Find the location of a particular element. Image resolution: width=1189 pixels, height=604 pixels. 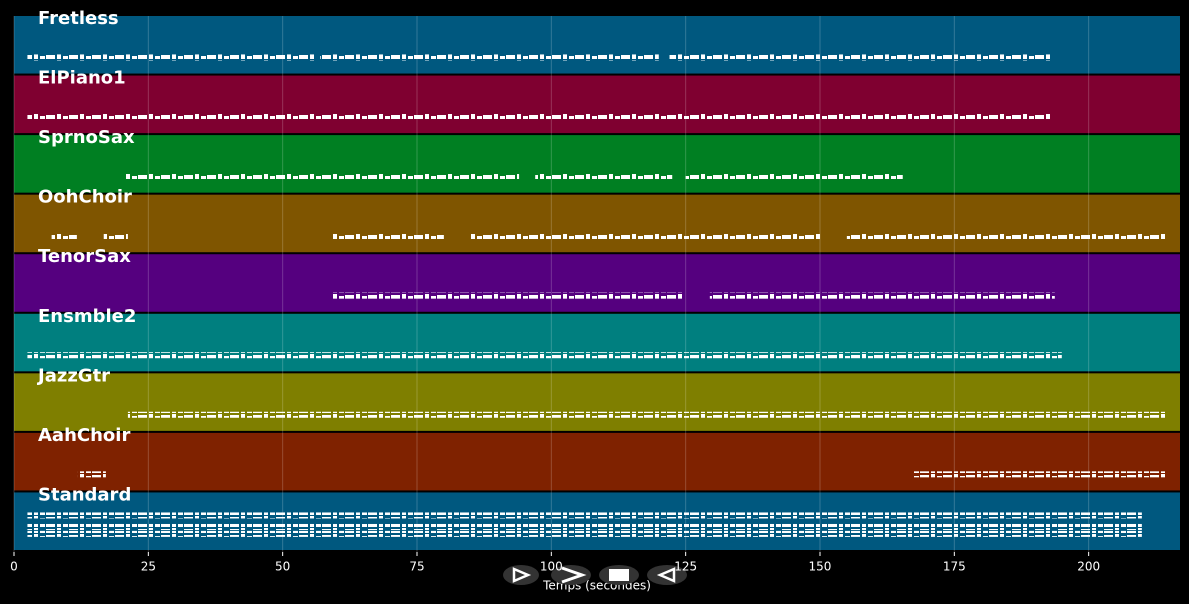

track-name: Ensmble2 is located at coordinates (87, 316).